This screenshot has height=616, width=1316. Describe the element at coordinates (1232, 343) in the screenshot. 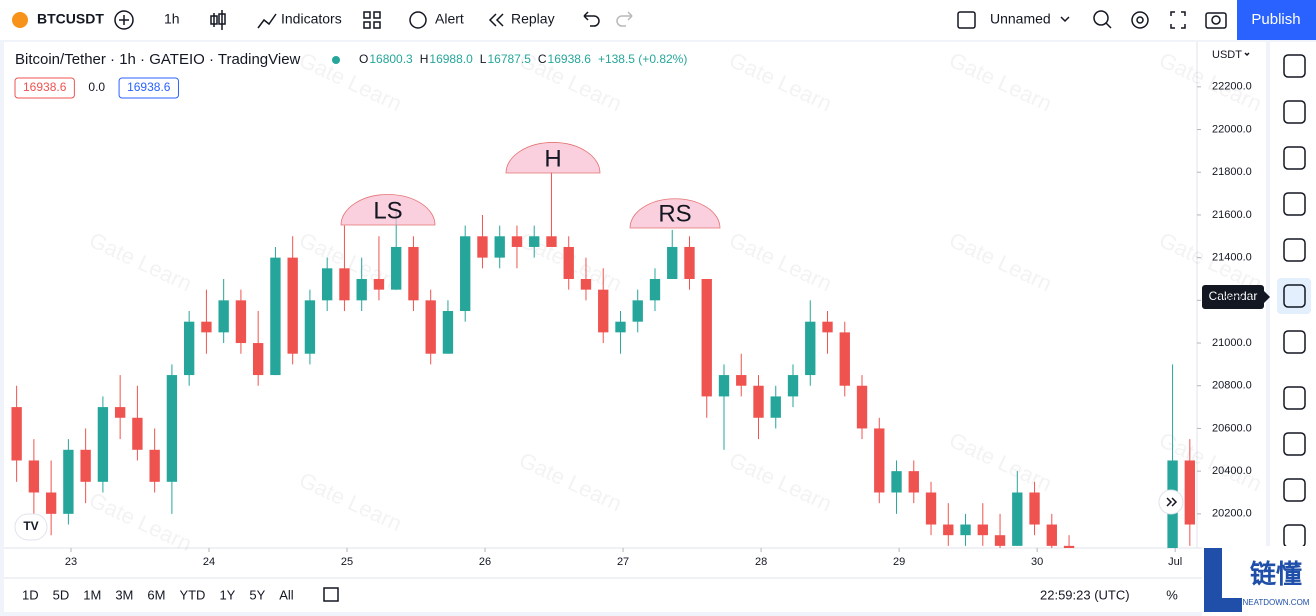

I see `y-tick-label: 21000.0` at that location.